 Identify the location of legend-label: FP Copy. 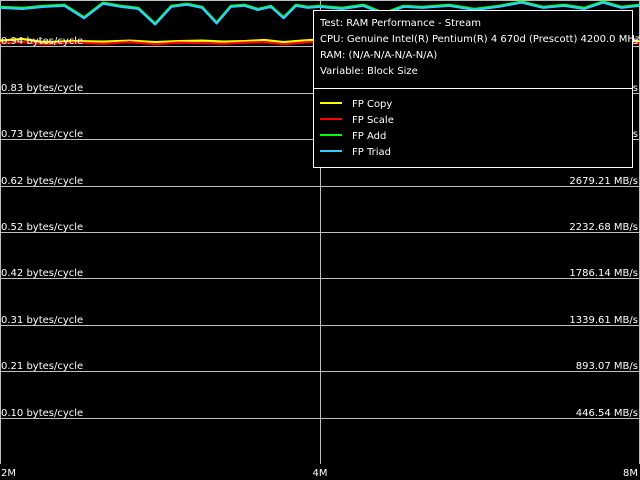
(372, 104).